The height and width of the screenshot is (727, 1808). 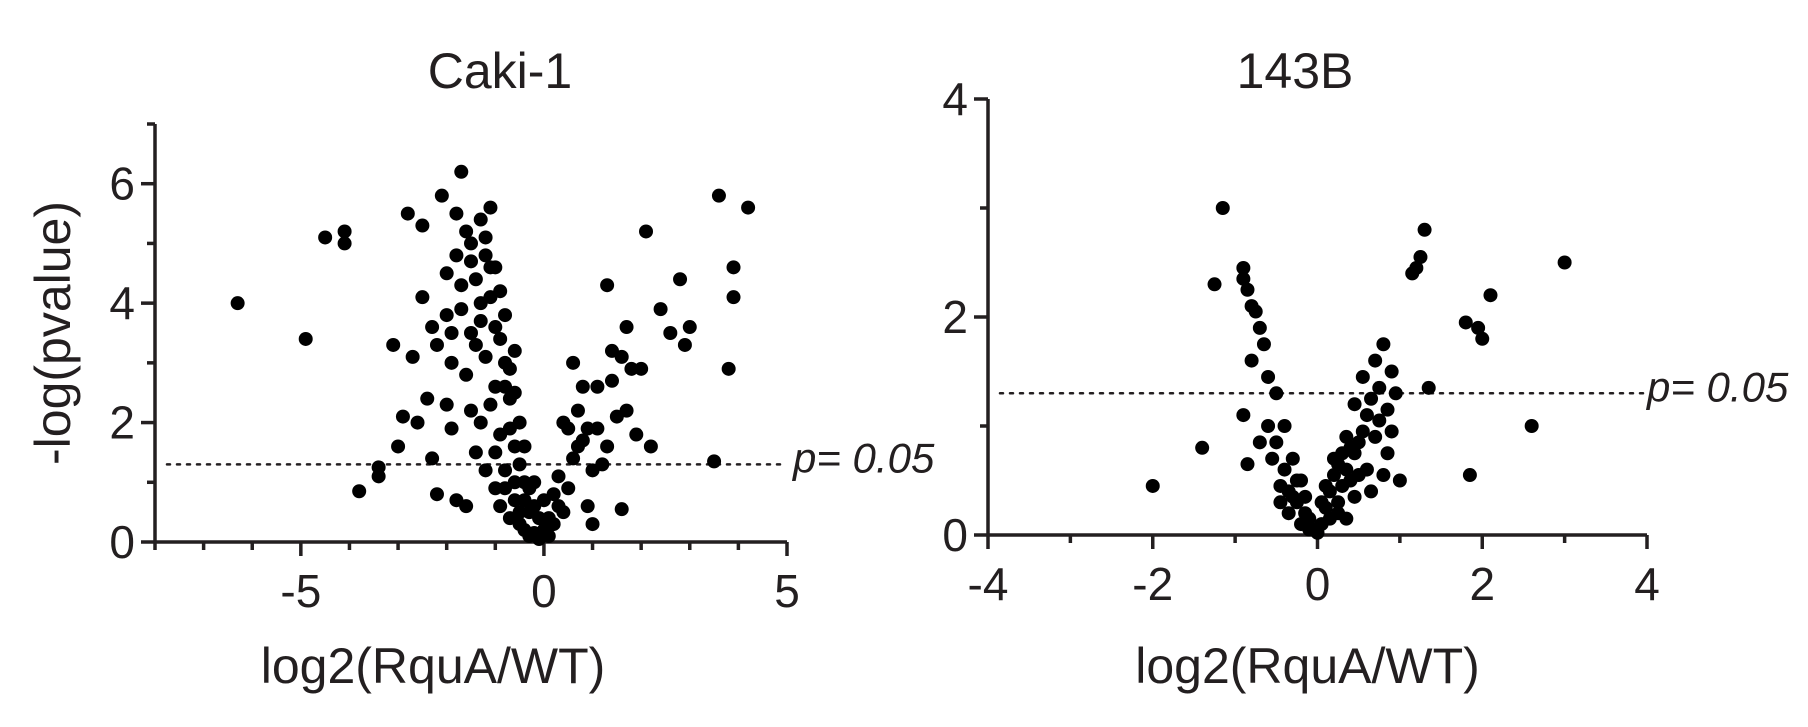 What do you see at coordinates (863, 457) in the screenshot?
I see `threshold-label: p= 0.05` at bounding box center [863, 457].